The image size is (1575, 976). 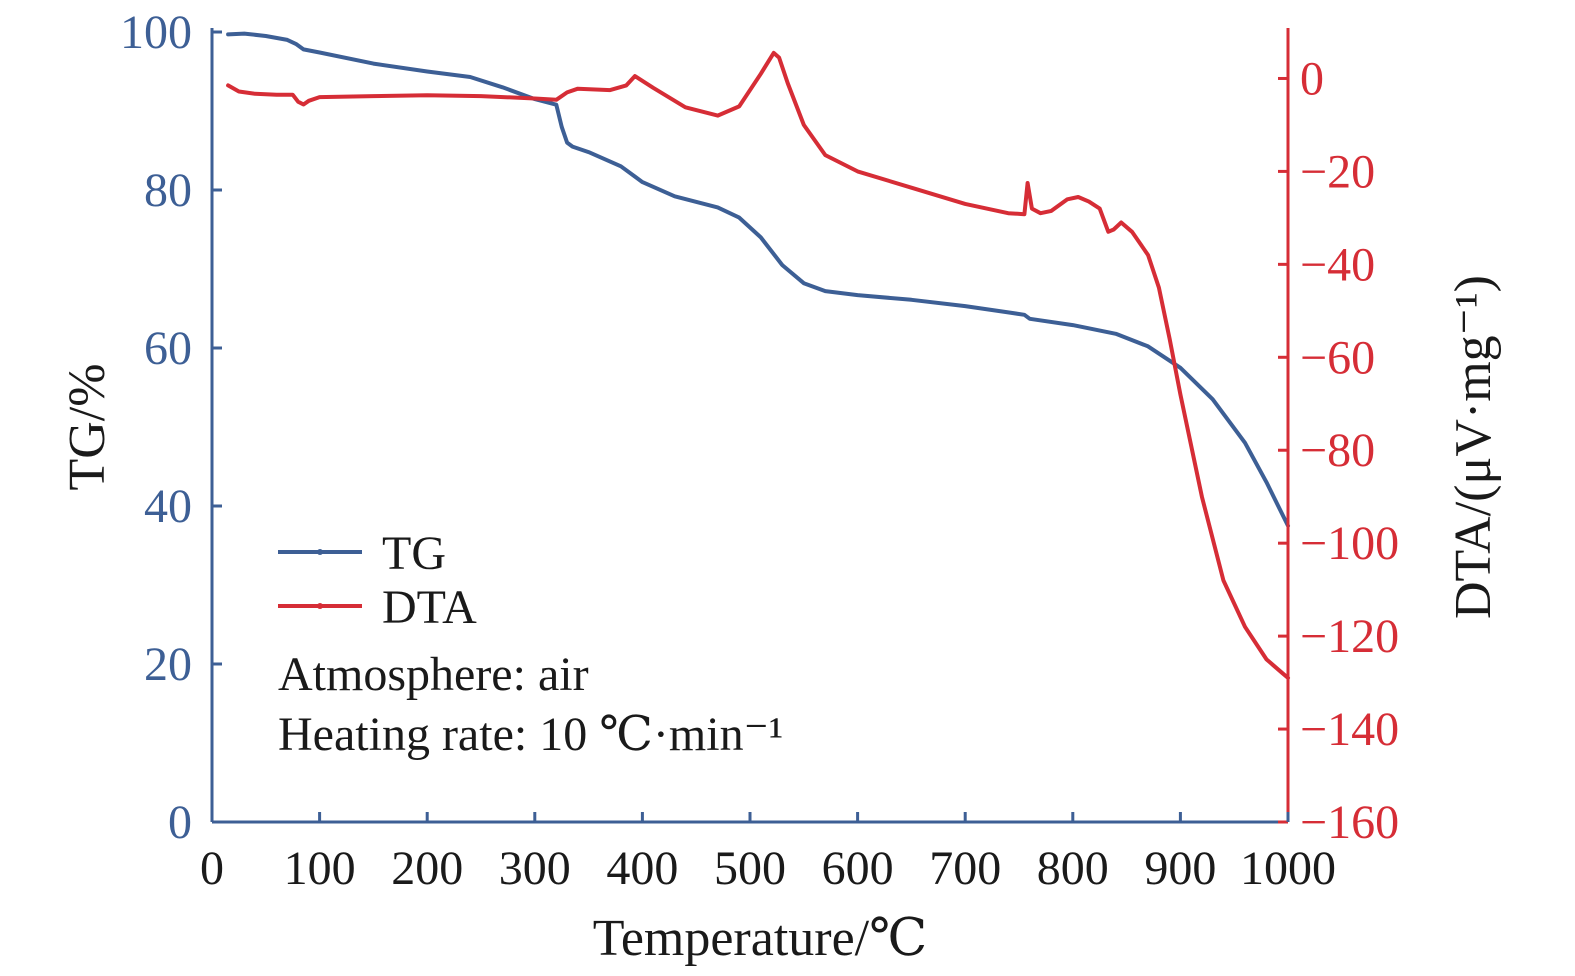 I want to click on right-tick-label: −100, so click(x=1349, y=543).